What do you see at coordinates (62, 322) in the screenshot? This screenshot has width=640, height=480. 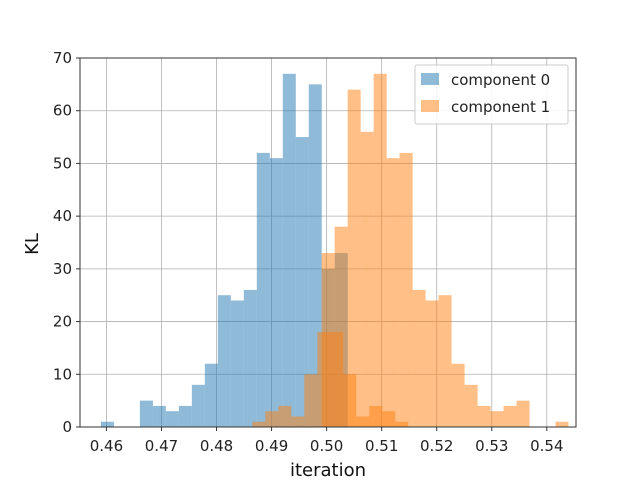 I see `y-tick-label-2: 20` at bounding box center [62, 322].